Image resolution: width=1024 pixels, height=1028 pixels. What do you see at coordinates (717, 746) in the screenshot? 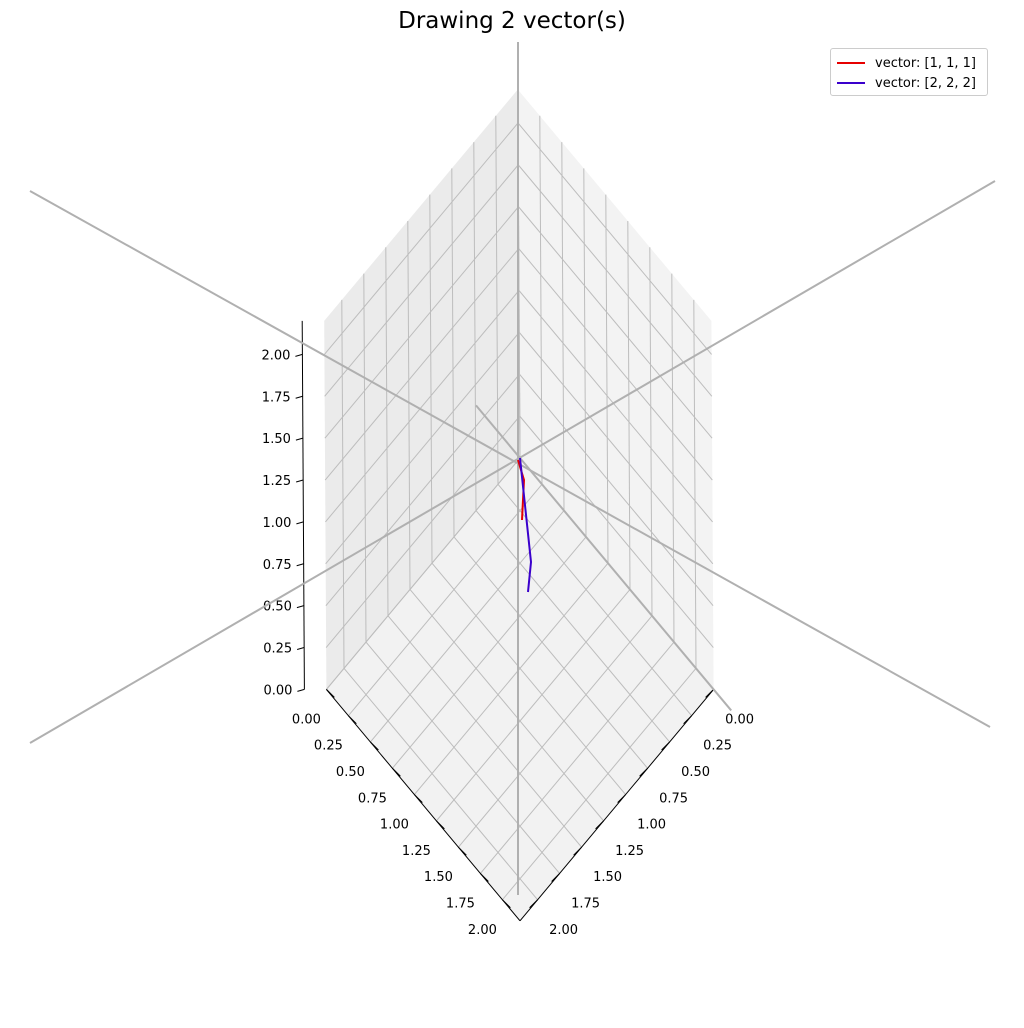
I see `y-tick-label: 0.25` at bounding box center [717, 746].